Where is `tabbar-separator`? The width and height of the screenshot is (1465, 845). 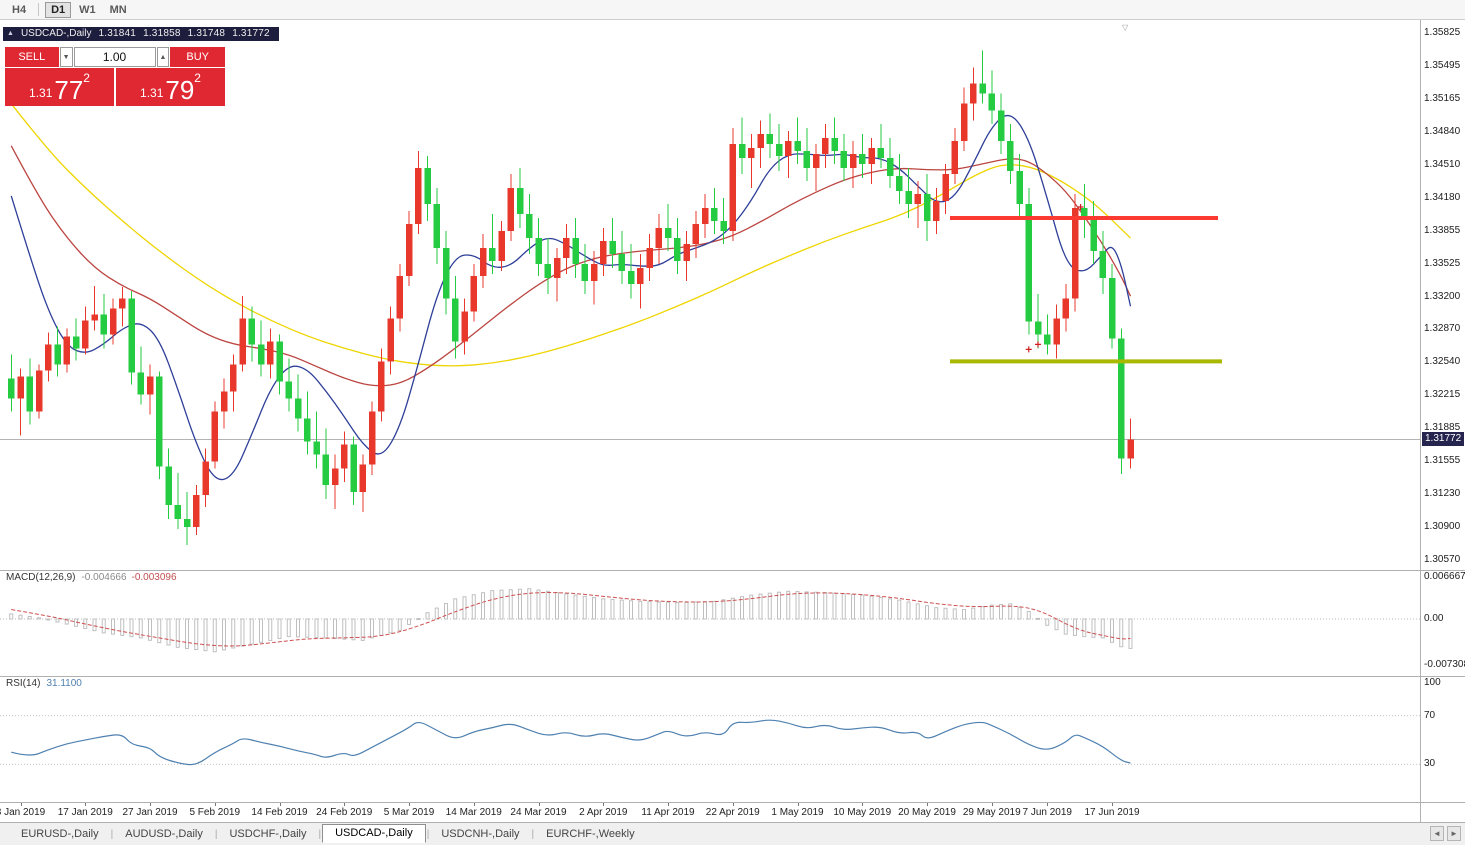 tabbar-separator is located at coordinates (732, 822).